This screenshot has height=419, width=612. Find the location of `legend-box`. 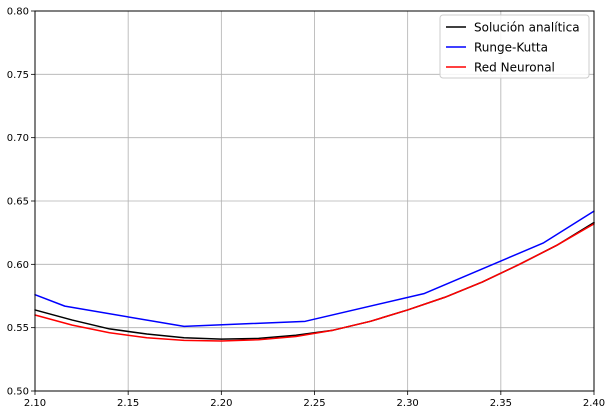

legend-box is located at coordinates (514, 46).